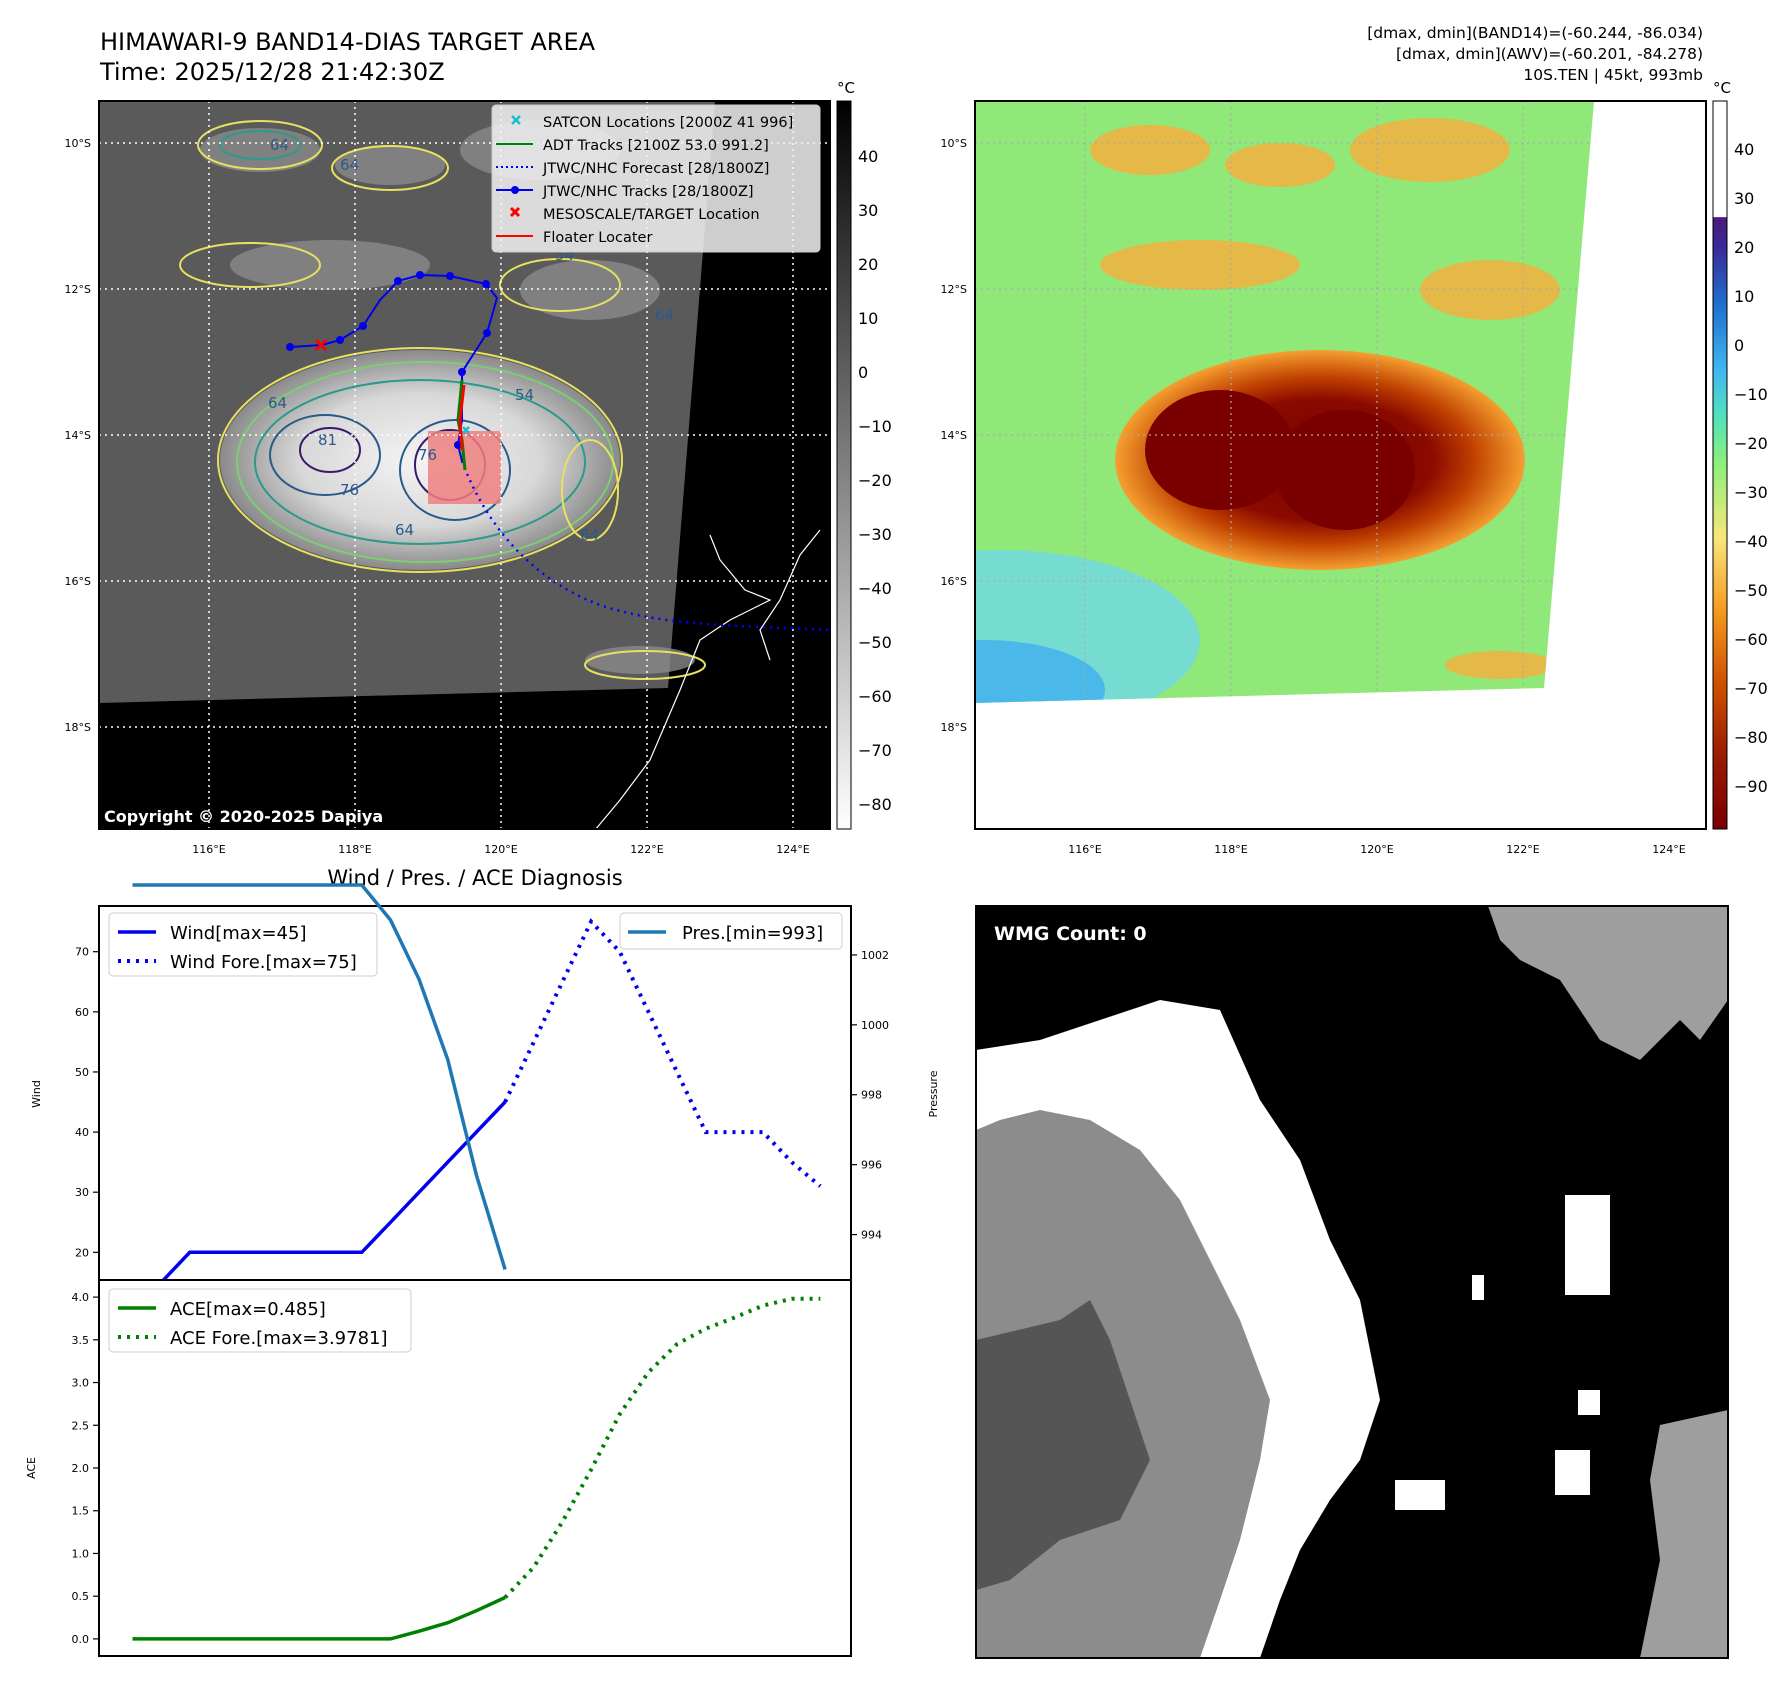  I want to click on ir-contours, so click(442, 400).